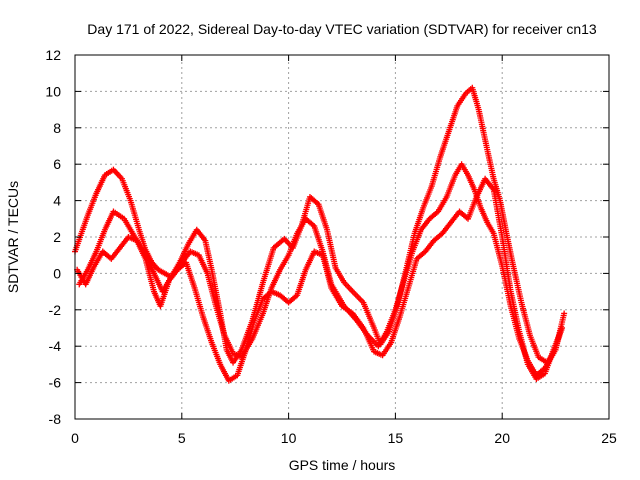 This screenshot has width=640, height=480. I want to click on x-tick-label: 0, so click(75, 438).